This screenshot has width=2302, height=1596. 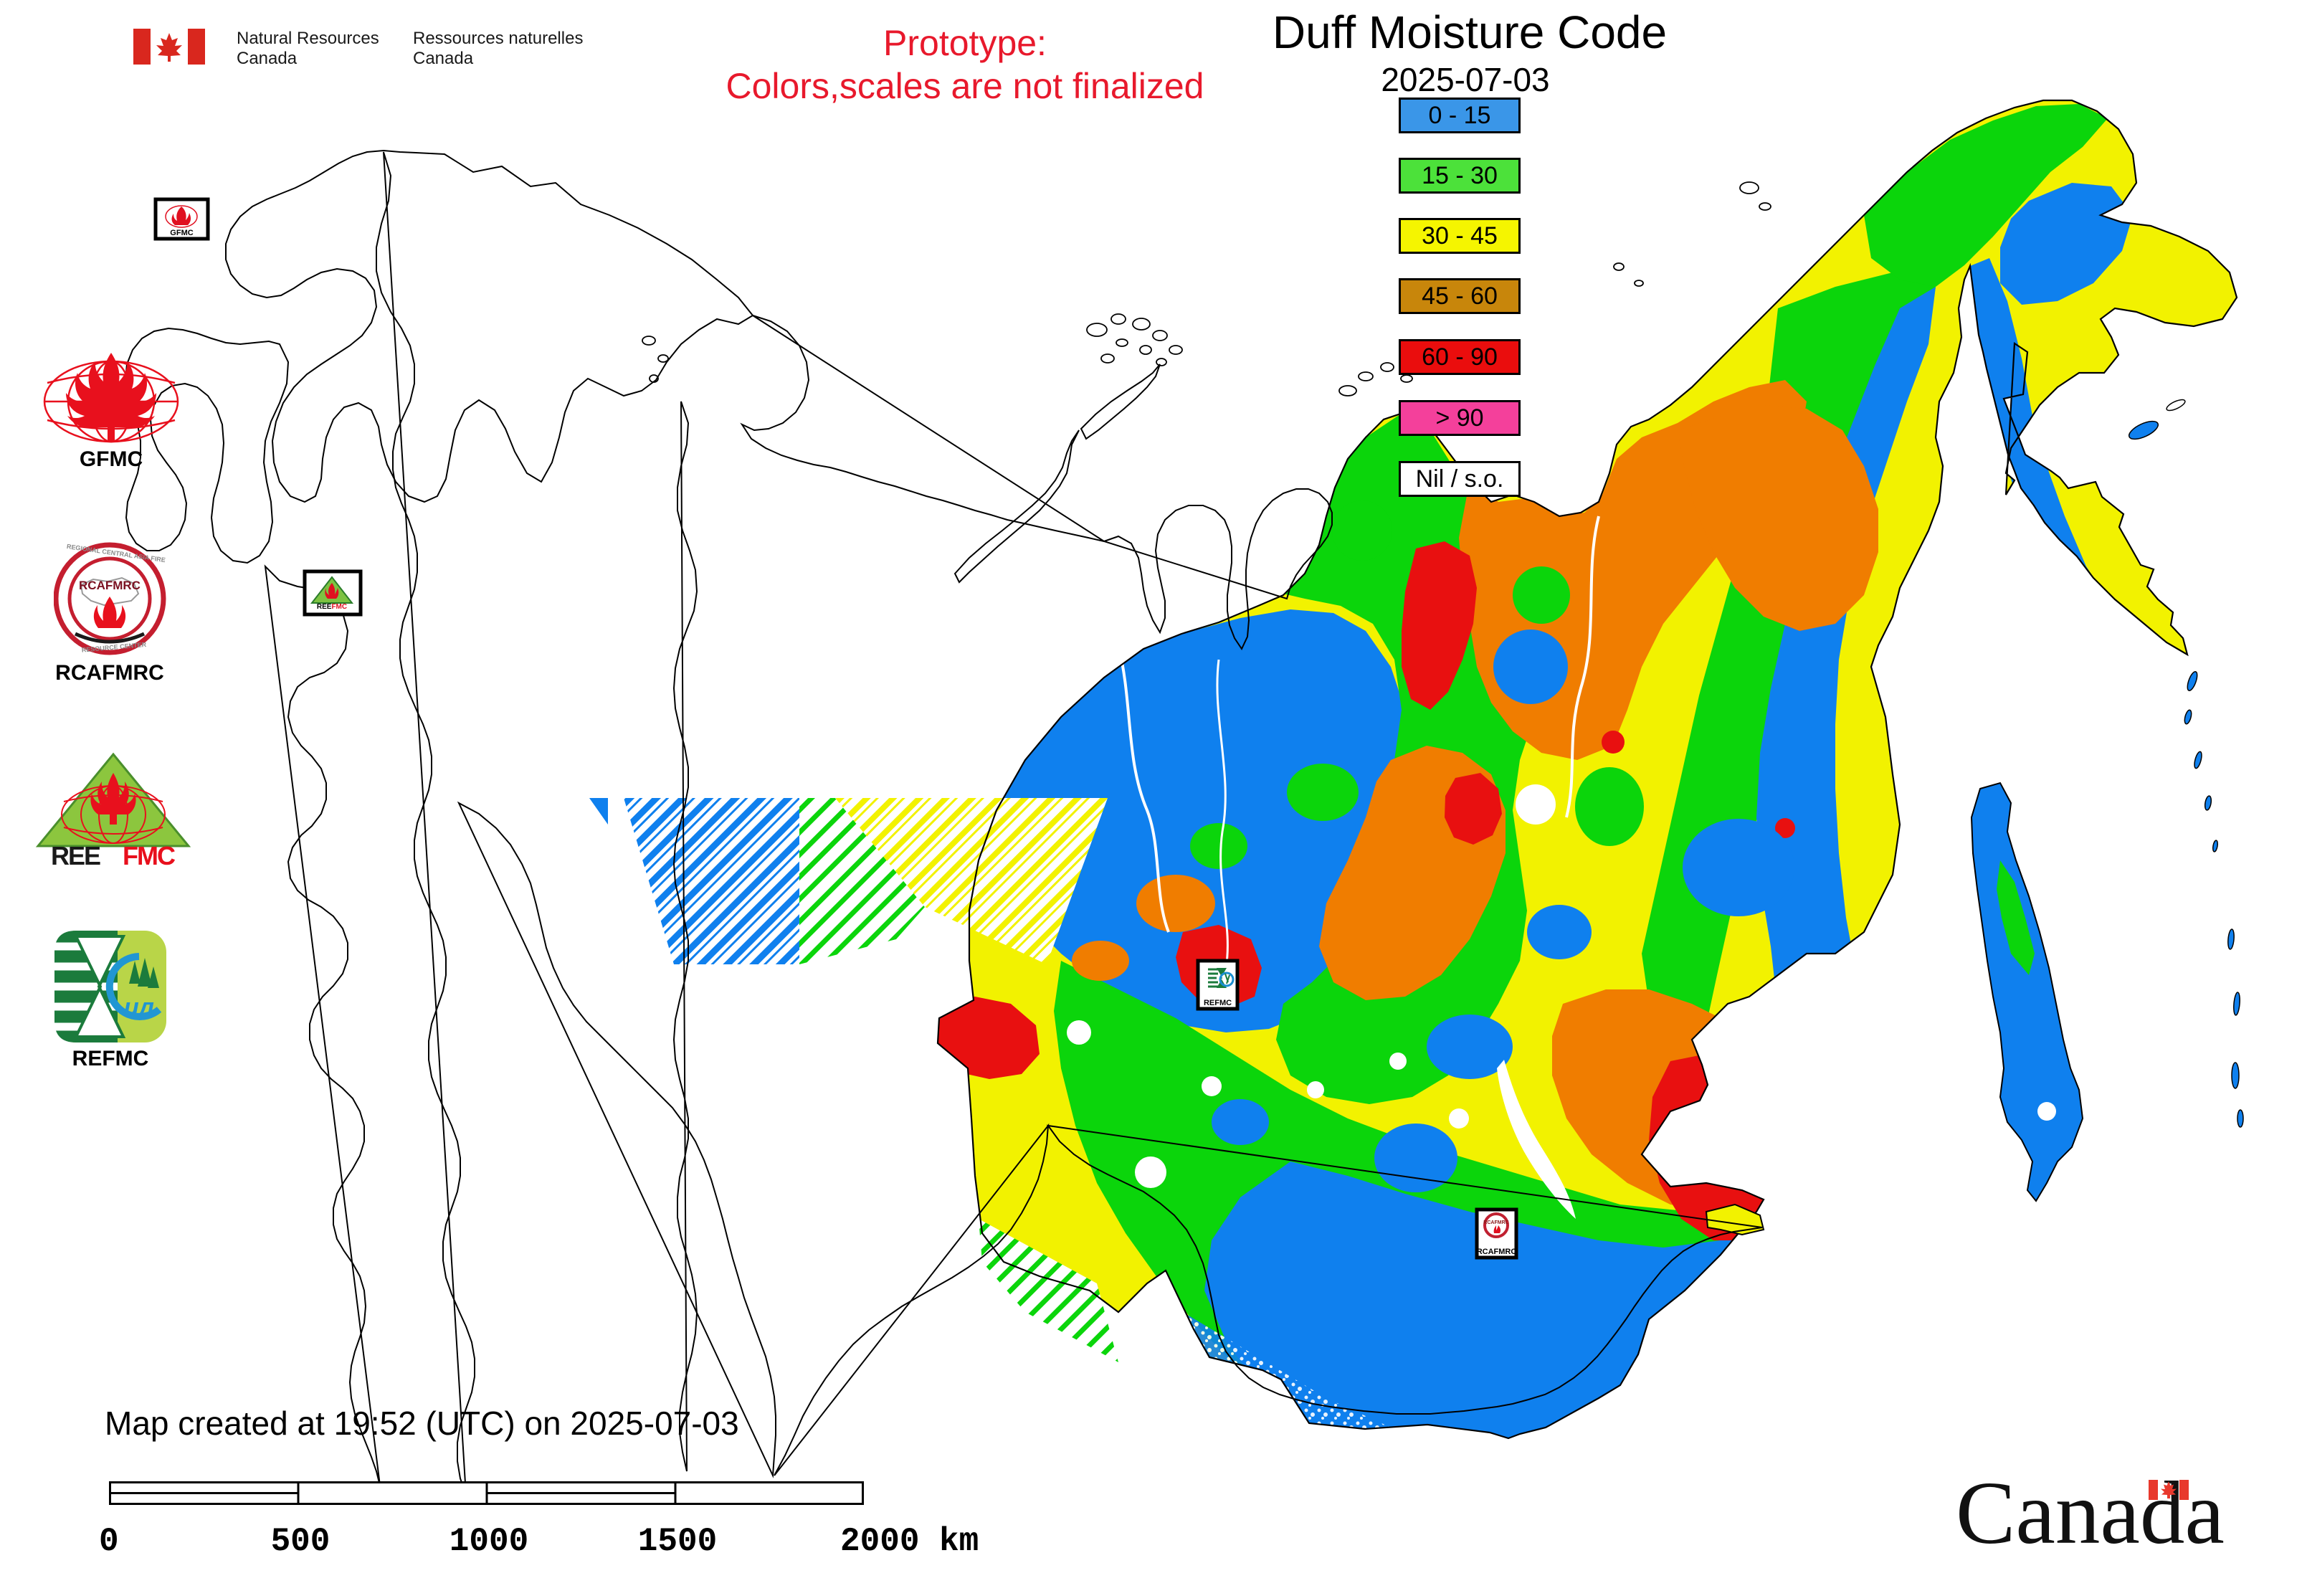 What do you see at coordinates (332, 607) in the screenshot?
I see `svg-text: REEFMC` at bounding box center [332, 607].